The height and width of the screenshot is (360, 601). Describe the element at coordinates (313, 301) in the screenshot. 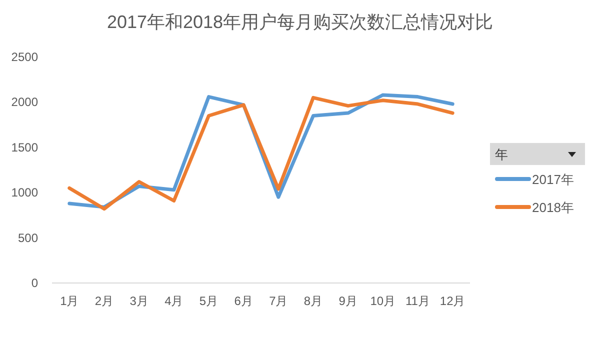

I see `x-tick-label: 8月` at that location.